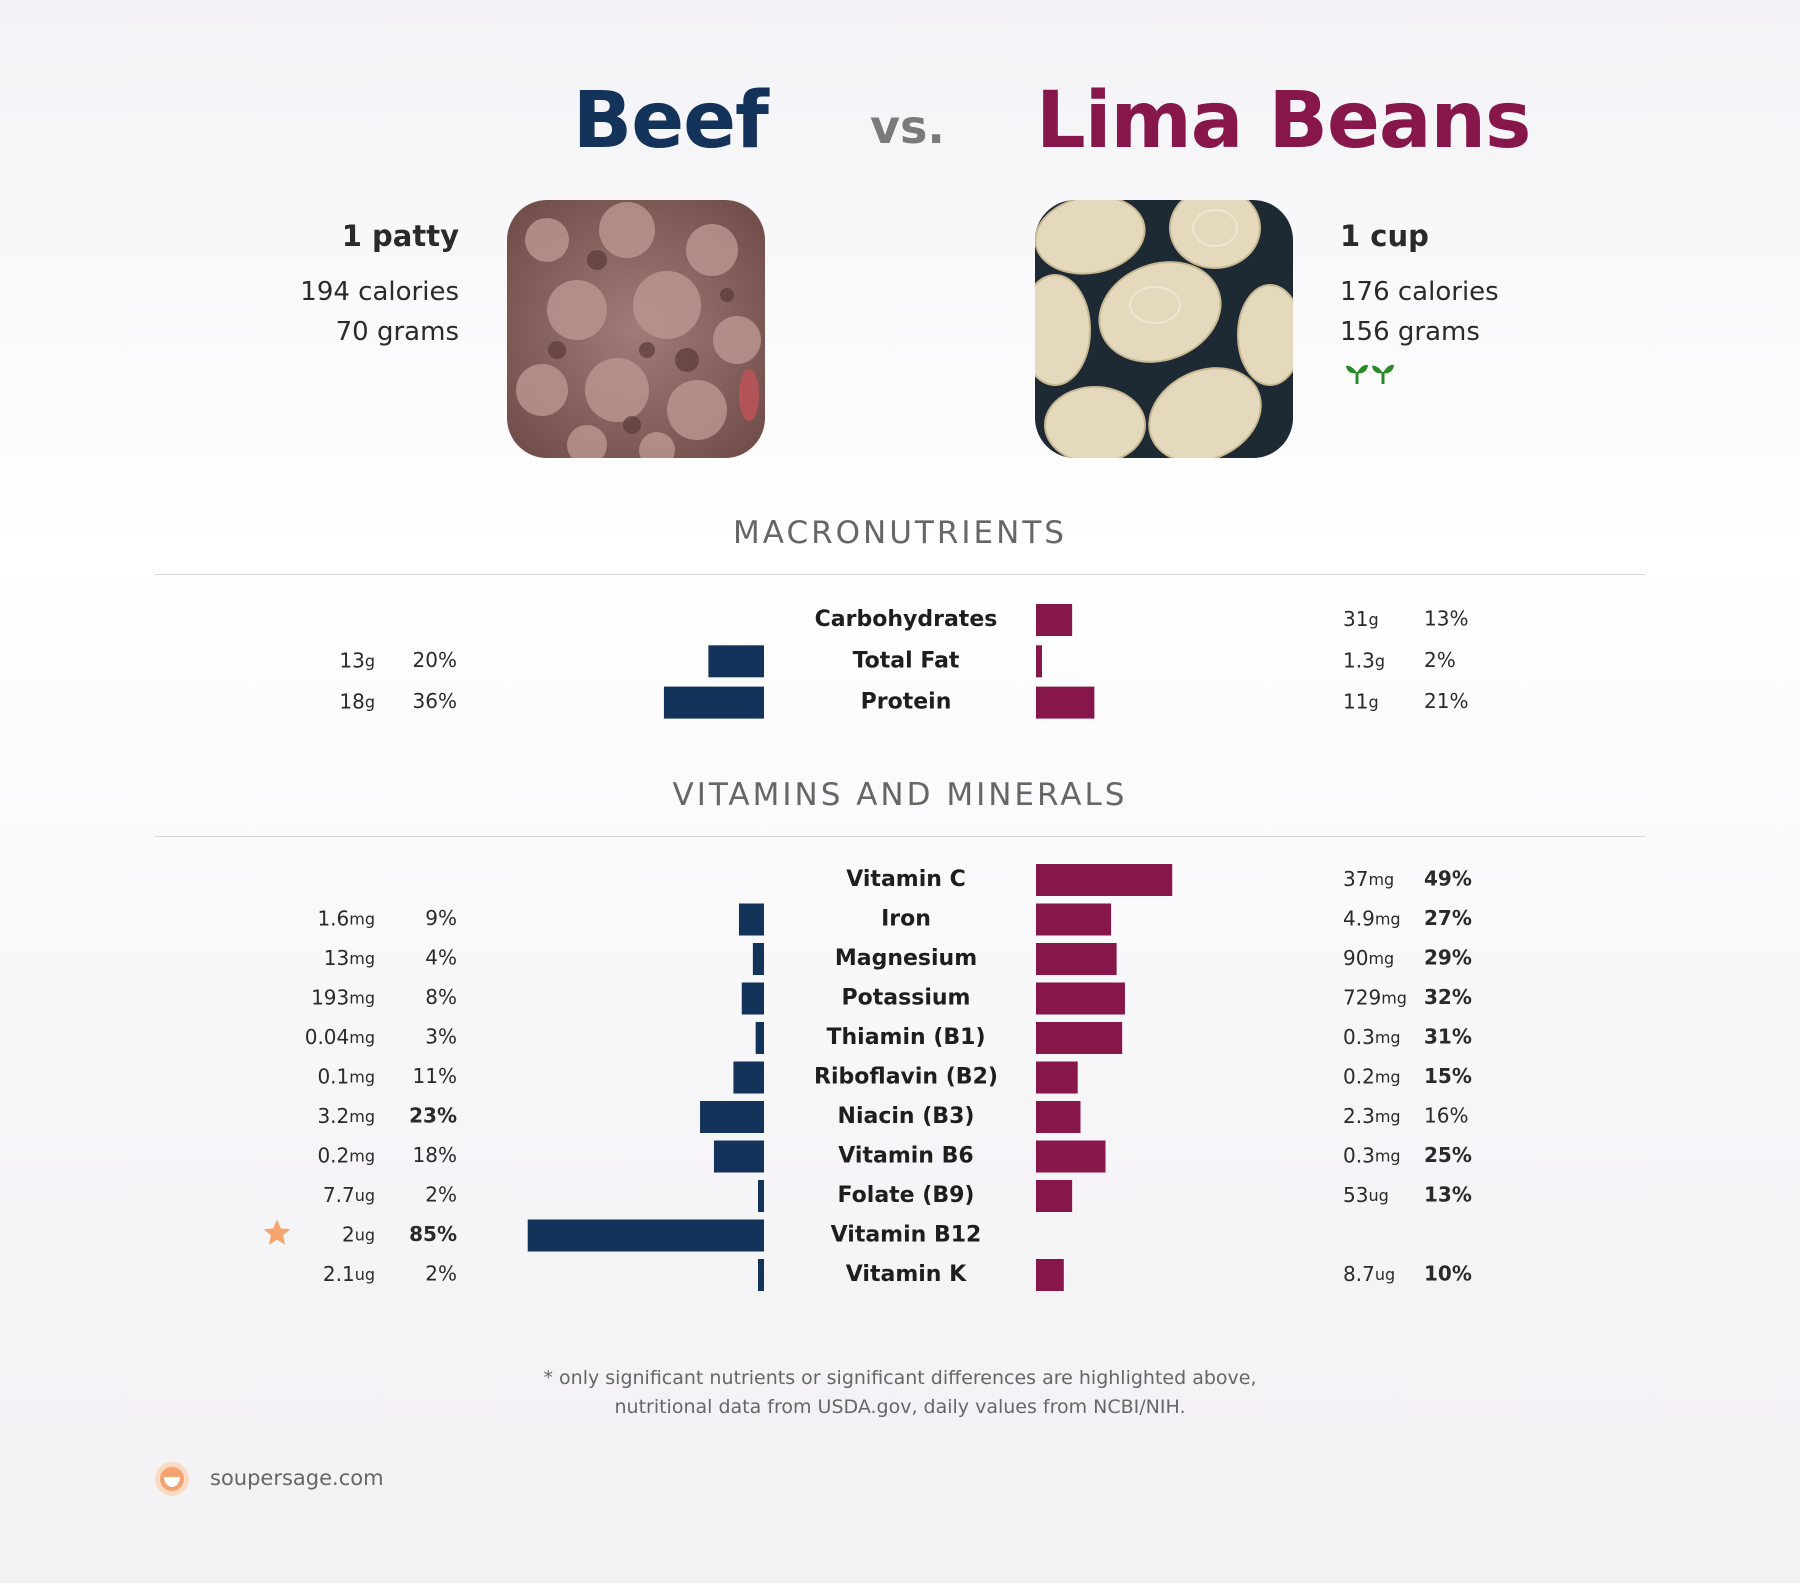 This screenshot has height=1583, width=1800. Describe the element at coordinates (906, 919) in the screenshot. I see `category-label-iron: Iron` at that location.